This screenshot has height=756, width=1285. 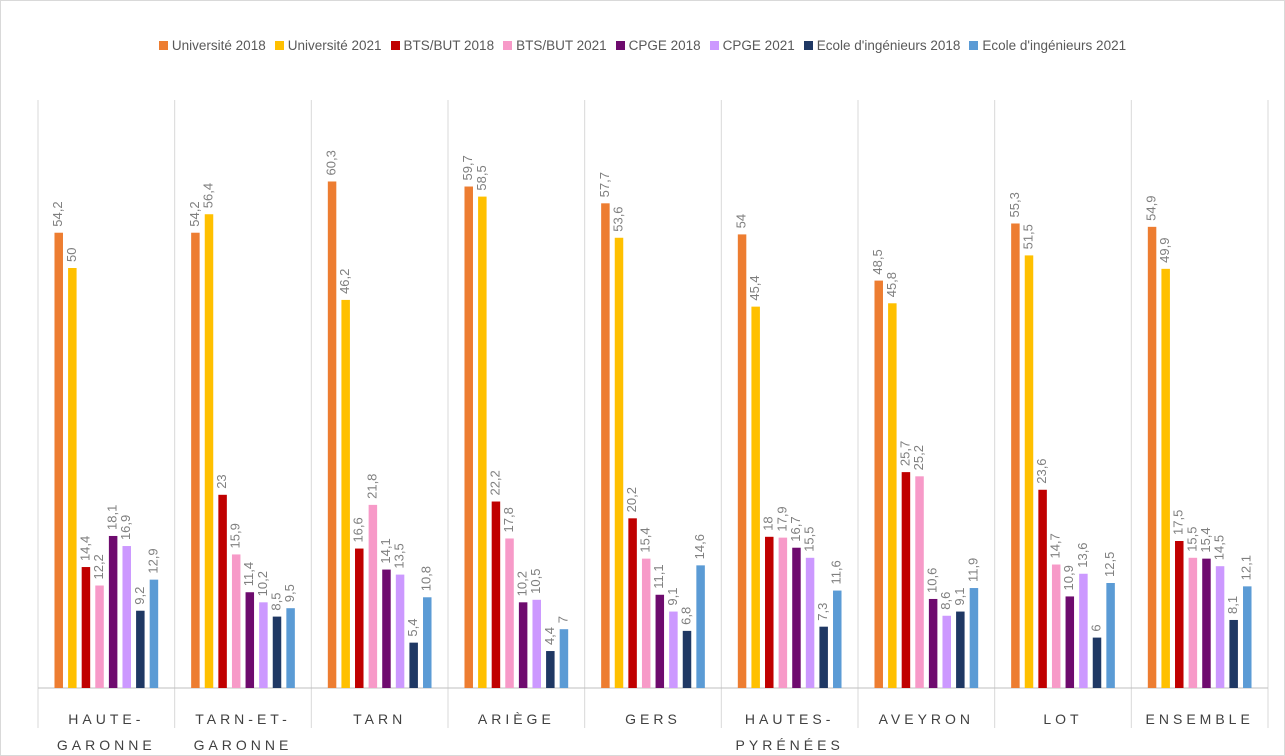 I want to click on data-label: 8,5, so click(x=275, y=602).